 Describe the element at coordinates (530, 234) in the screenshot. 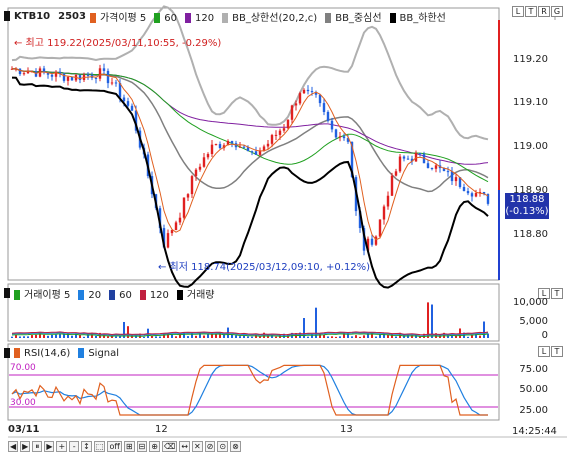

I see `y-tick-label: 118.80` at that location.